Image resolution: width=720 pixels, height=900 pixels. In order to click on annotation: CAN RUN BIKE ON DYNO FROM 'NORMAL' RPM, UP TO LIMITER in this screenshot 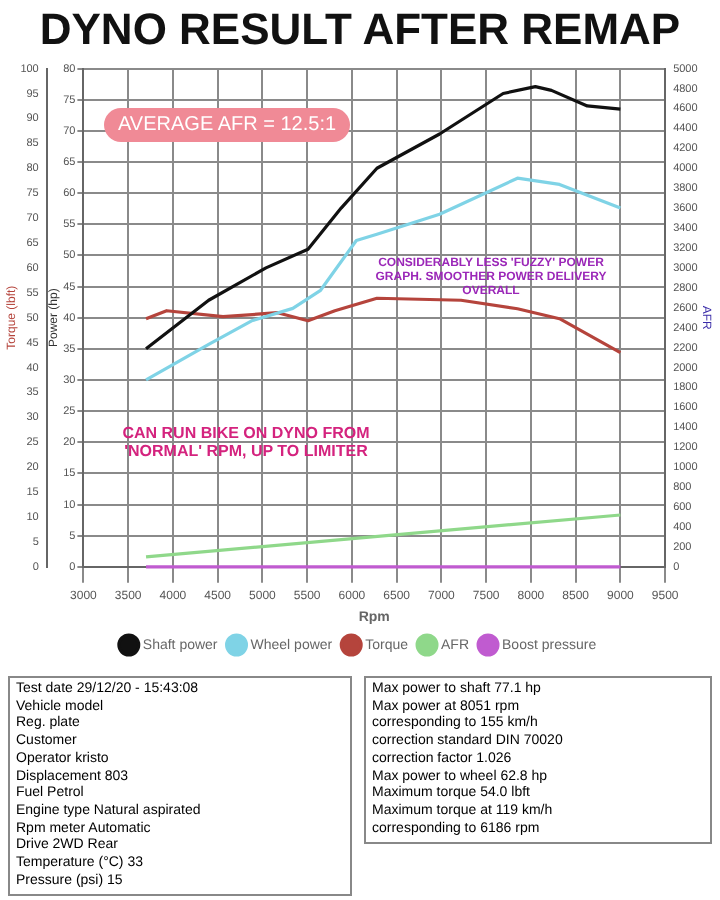, I will do `click(246, 442)`.